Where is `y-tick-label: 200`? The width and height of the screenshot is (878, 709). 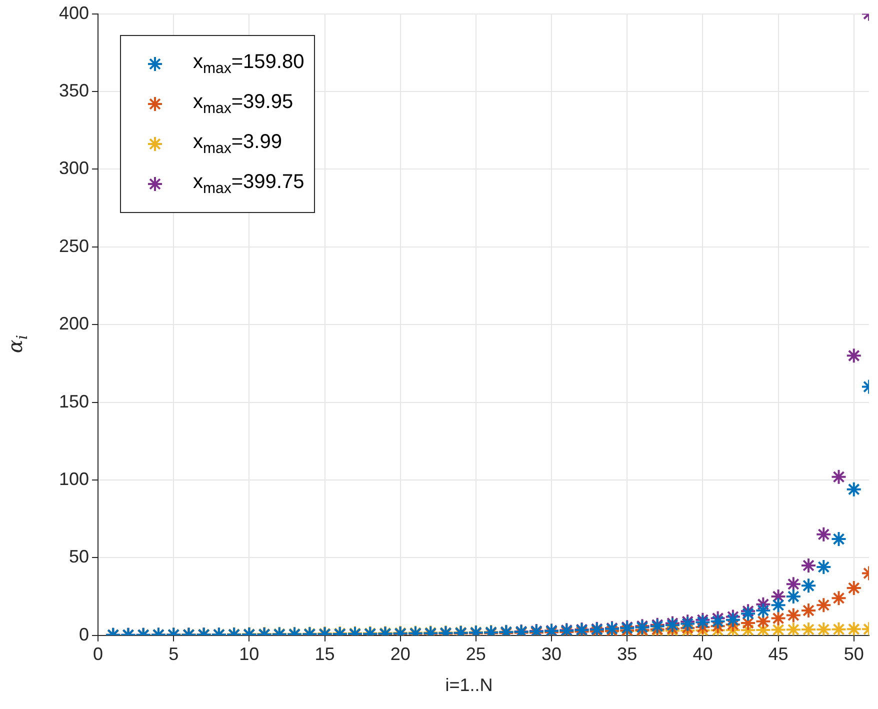 y-tick-label: 200 is located at coordinates (73, 324).